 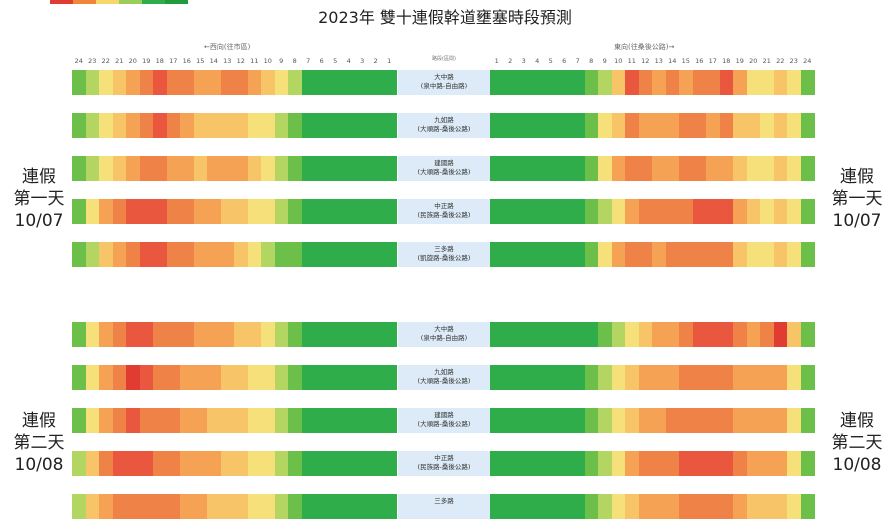 What do you see at coordinates (173, 61) in the screenshot?
I see `west-hour-tick: 17` at bounding box center [173, 61].